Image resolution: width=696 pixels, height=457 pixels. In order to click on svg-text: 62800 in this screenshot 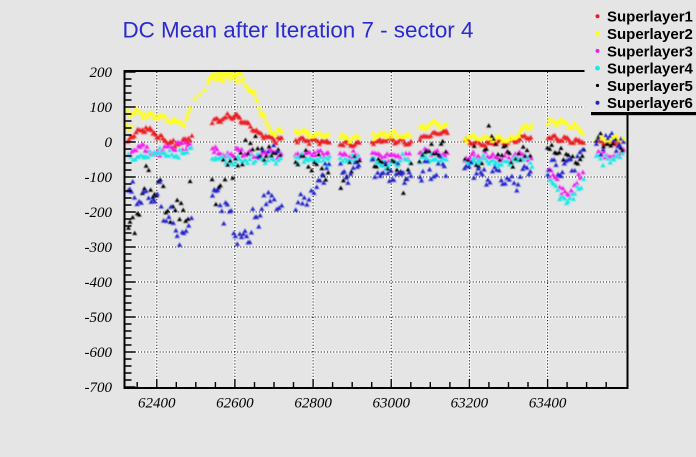, I will do `click(313, 404)`.